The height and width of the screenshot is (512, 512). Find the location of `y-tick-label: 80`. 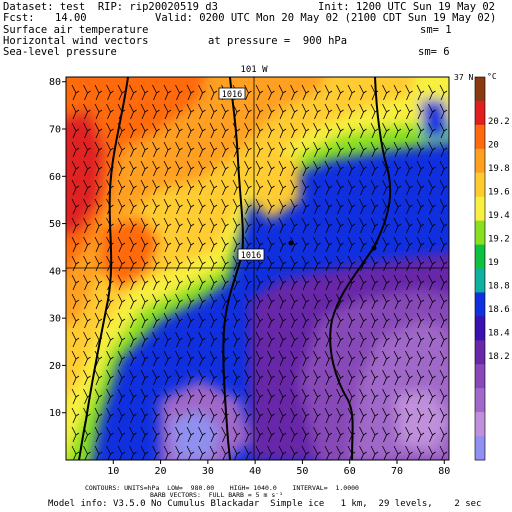

y-tick-label: 80 is located at coordinates (55, 82).